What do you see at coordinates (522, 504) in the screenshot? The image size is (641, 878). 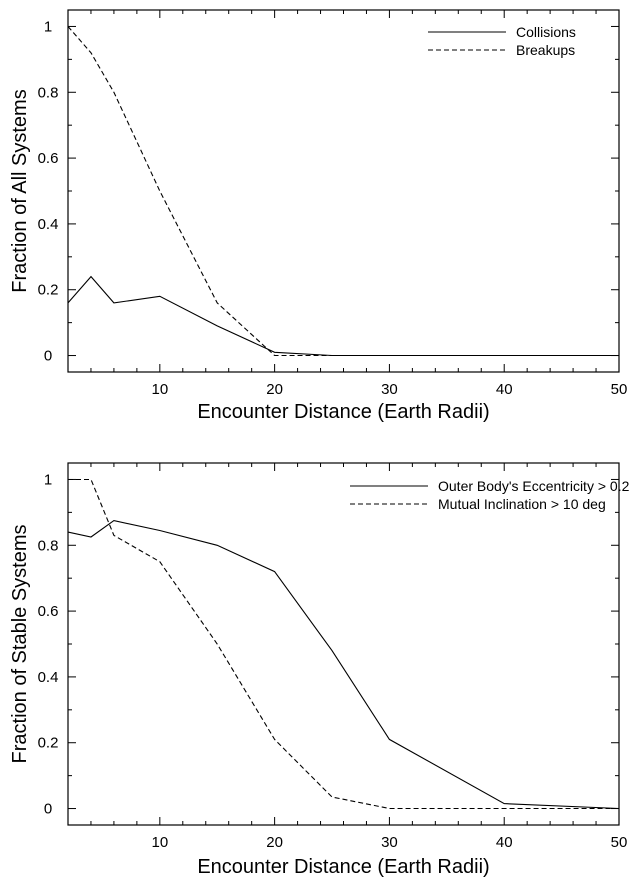 I see `legend-label-2: Mutual Inclination > 10 deg` at bounding box center [522, 504].